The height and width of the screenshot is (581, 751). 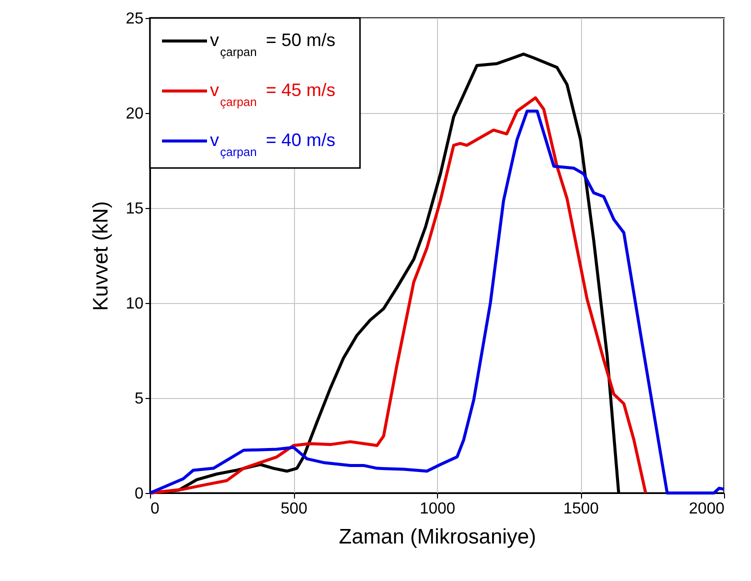 What do you see at coordinates (294, 509) in the screenshot?
I see `x-tick-label: 500` at bounding box center [294, 509].